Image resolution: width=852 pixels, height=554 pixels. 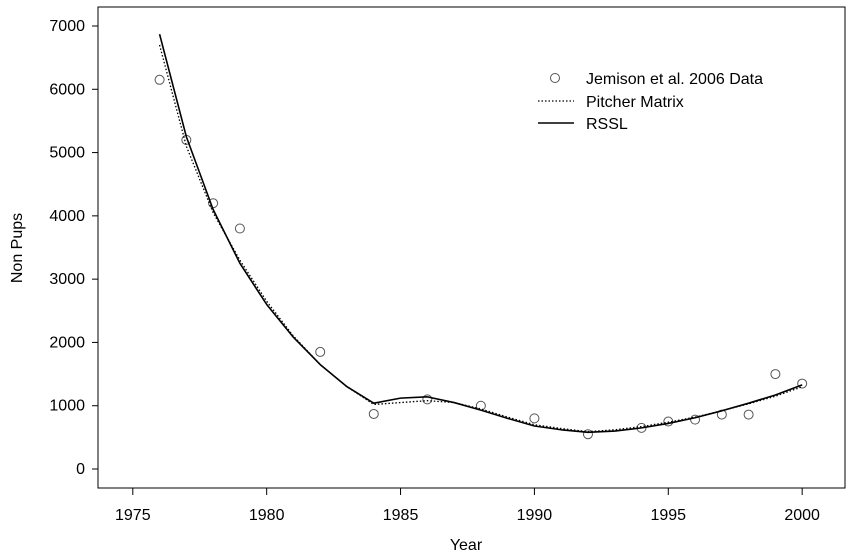 I want to click on legend-label-jemison-data: Jemison et al. 2006 Data, so click(x=674, y=79).